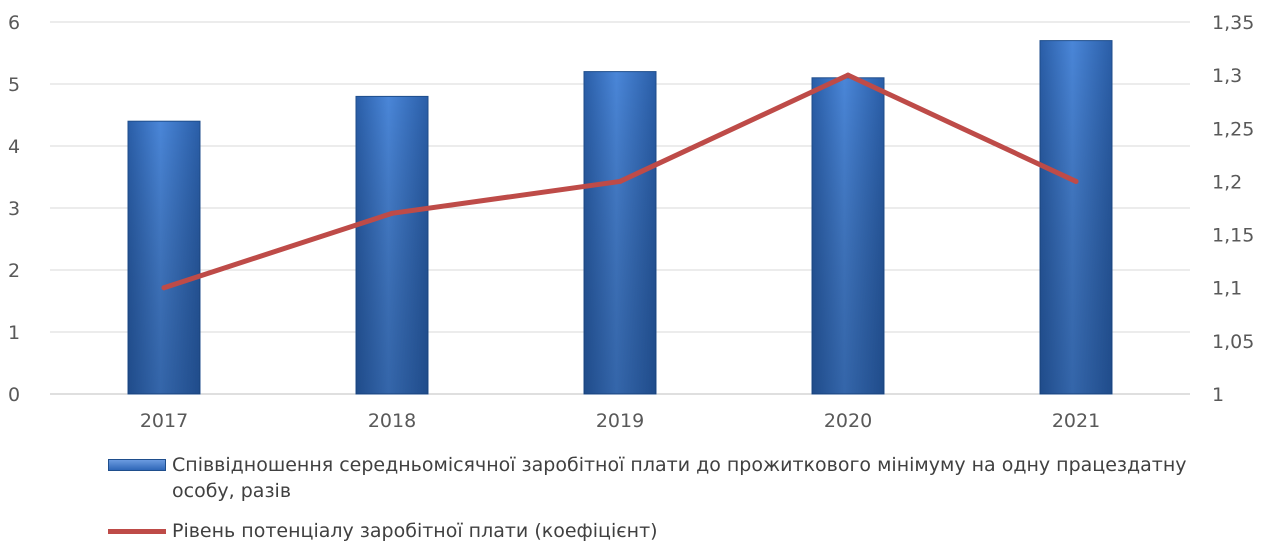 The image size is (1277, 544). I want to click on y-right-tick-label: 1,2, so click(1227, 182).